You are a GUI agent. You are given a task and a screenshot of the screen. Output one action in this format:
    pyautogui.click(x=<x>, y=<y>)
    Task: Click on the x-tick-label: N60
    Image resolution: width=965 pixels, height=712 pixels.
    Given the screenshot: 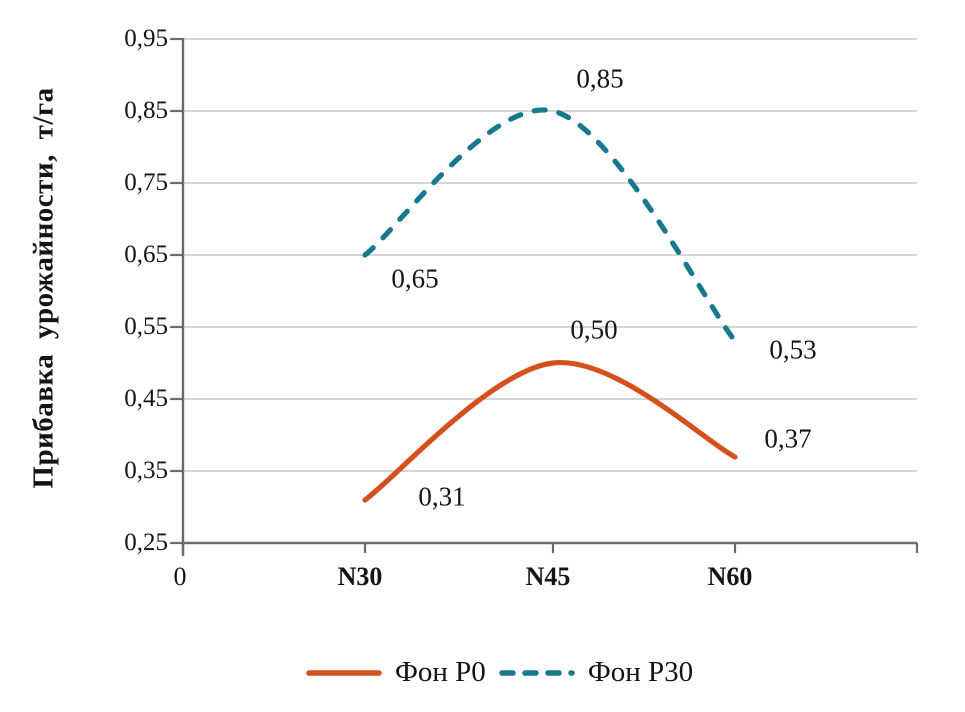 What is the action you would take?
    pyautogui.click(x=730, y=576)
    